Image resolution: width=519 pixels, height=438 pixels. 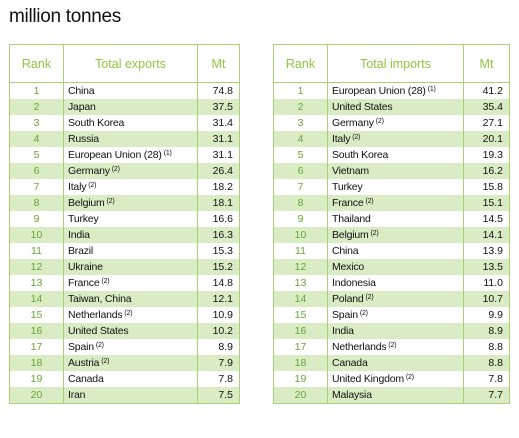 I want to click on country-name: Belgium, so click(x=86, y=203).